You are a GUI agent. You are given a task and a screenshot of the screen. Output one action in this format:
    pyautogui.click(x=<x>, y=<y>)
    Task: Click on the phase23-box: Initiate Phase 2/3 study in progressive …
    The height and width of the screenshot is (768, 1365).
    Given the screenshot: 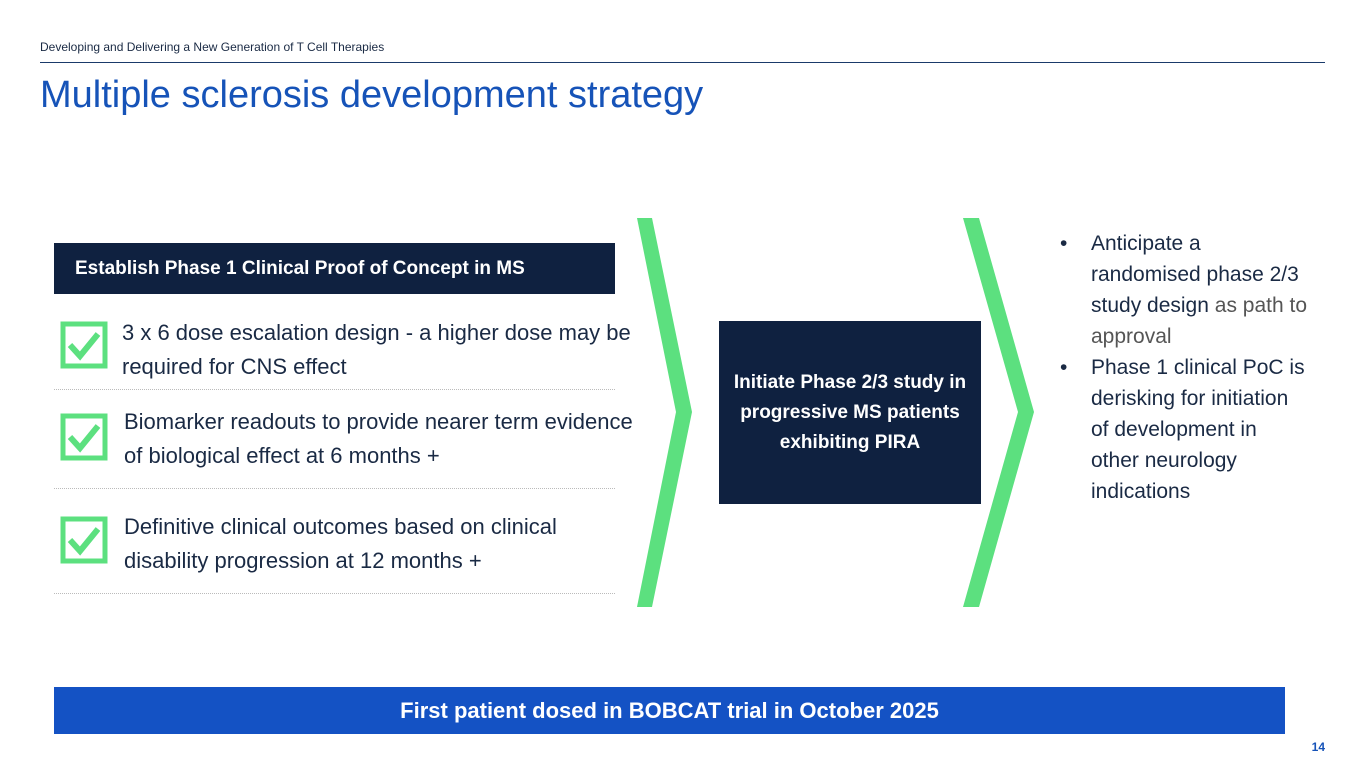 What is the action you would take?
    pyautogui.click(x=850, y=412)
    